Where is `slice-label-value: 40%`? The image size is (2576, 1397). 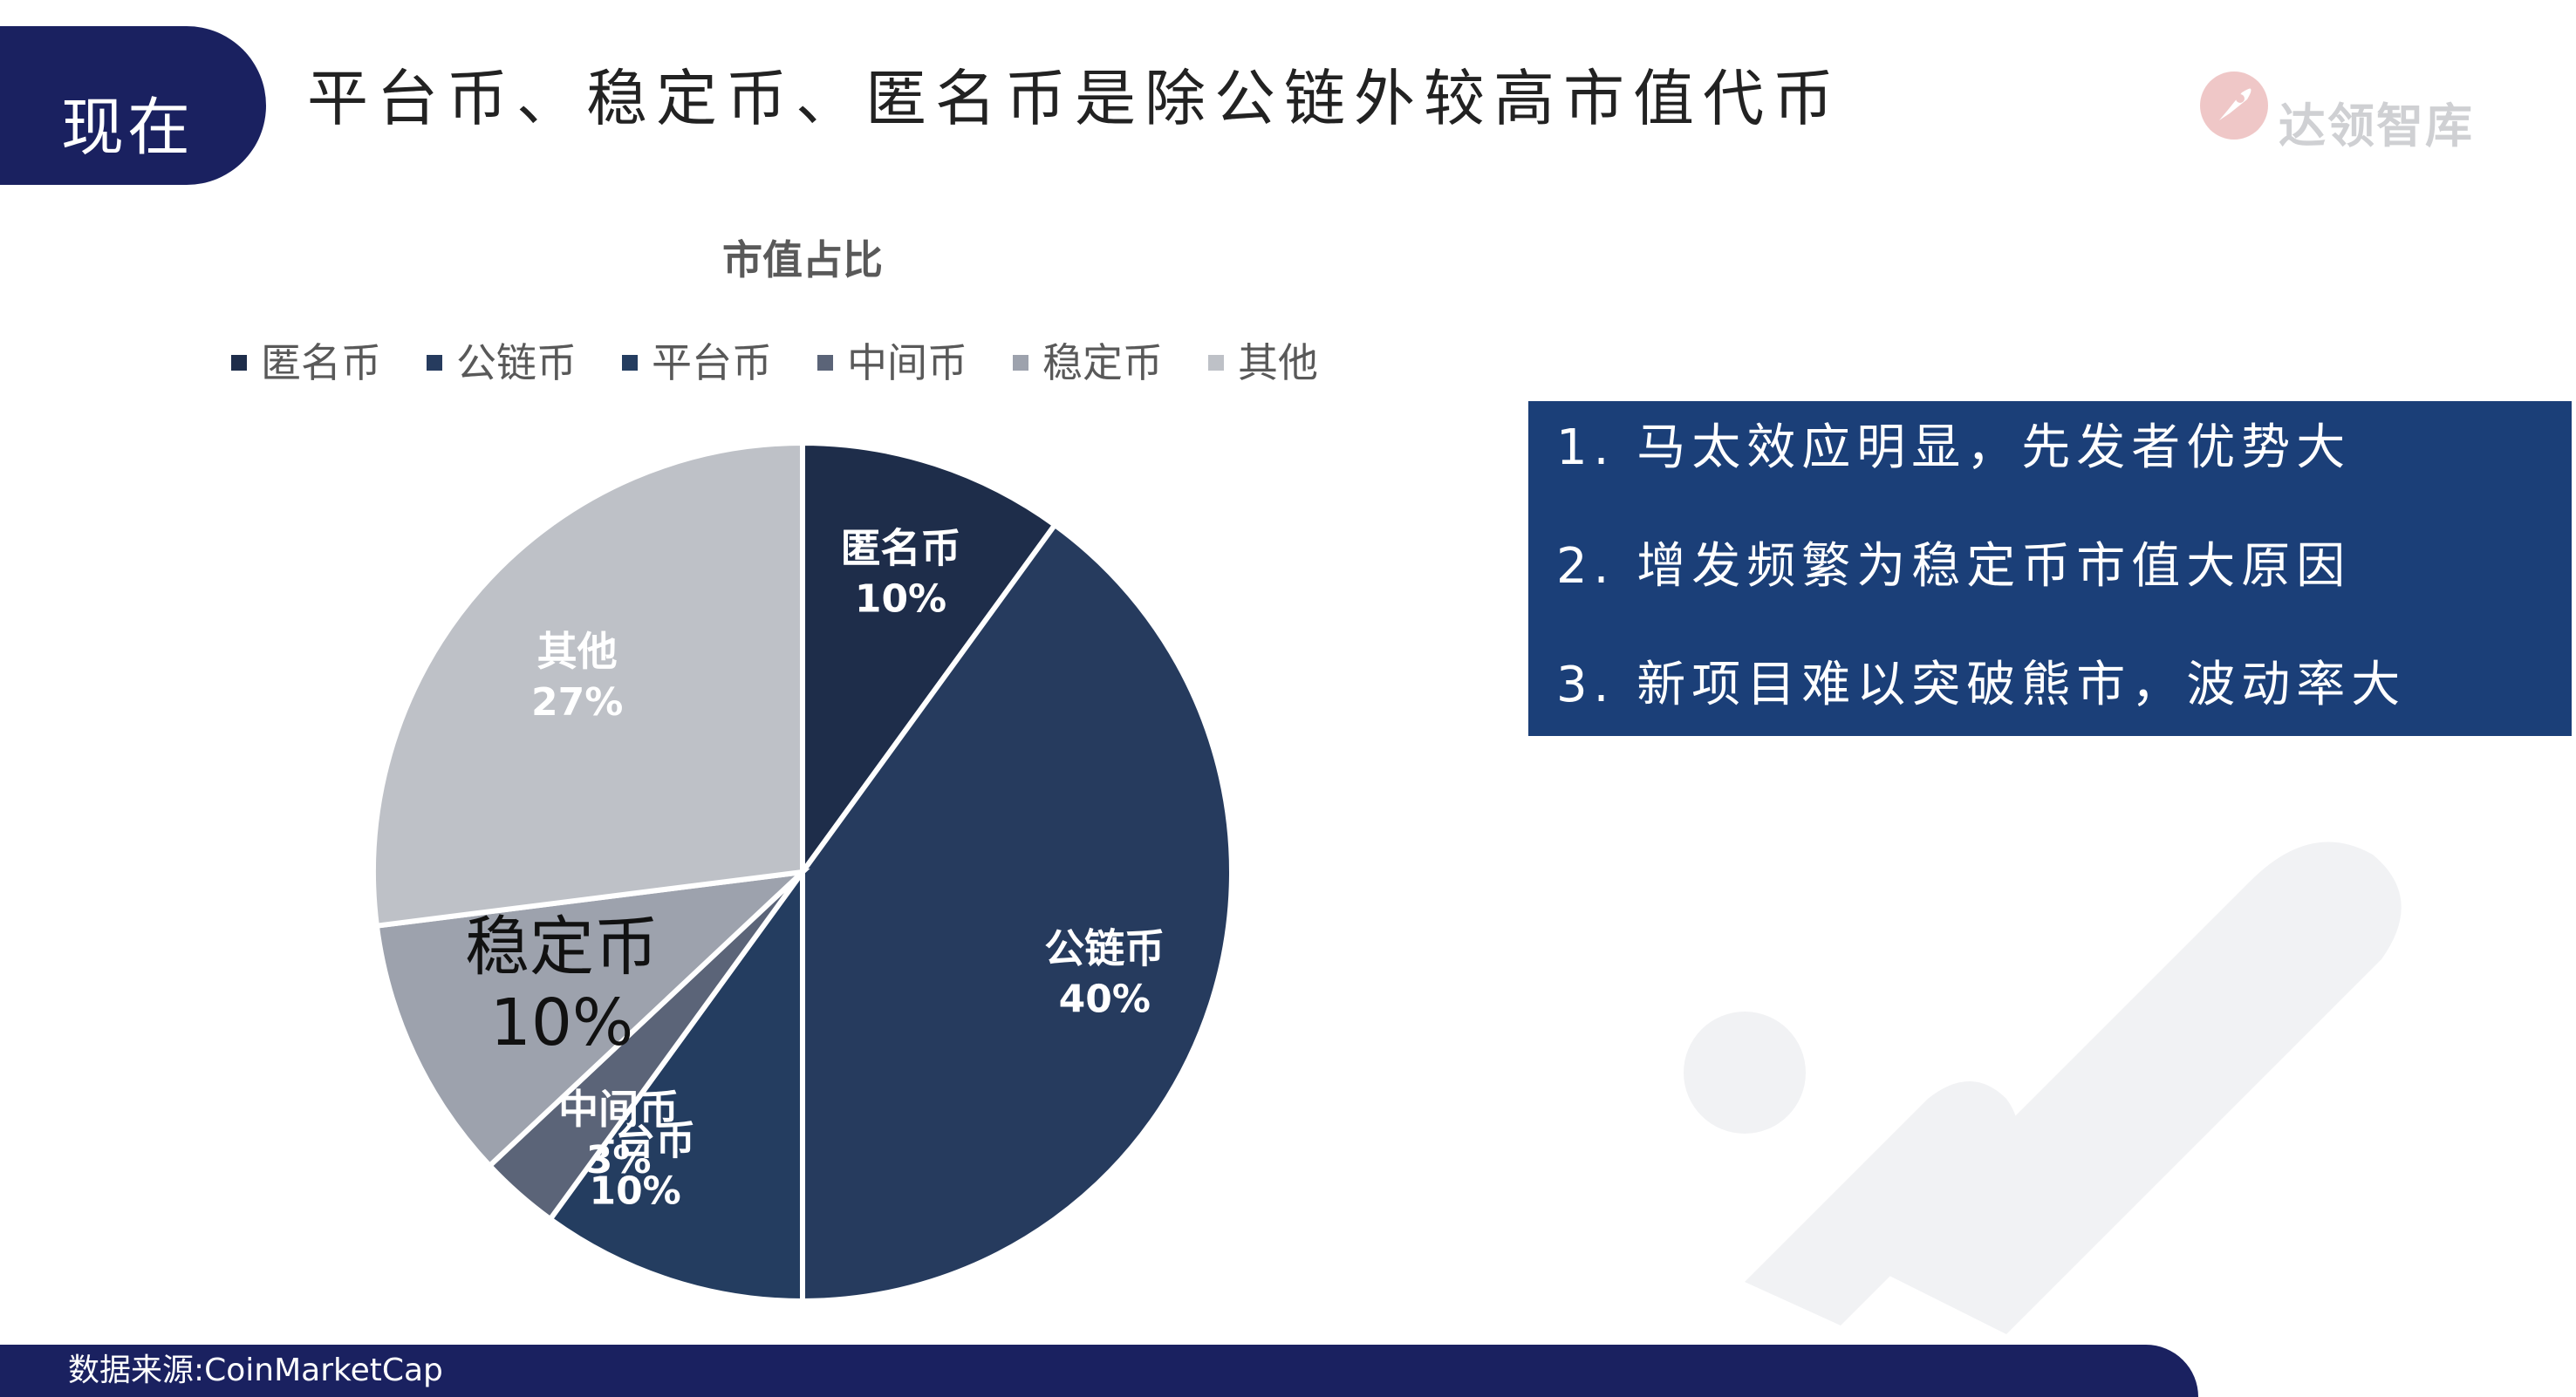
slice-label-value: 40% is located at coordinates (1105, 1000).